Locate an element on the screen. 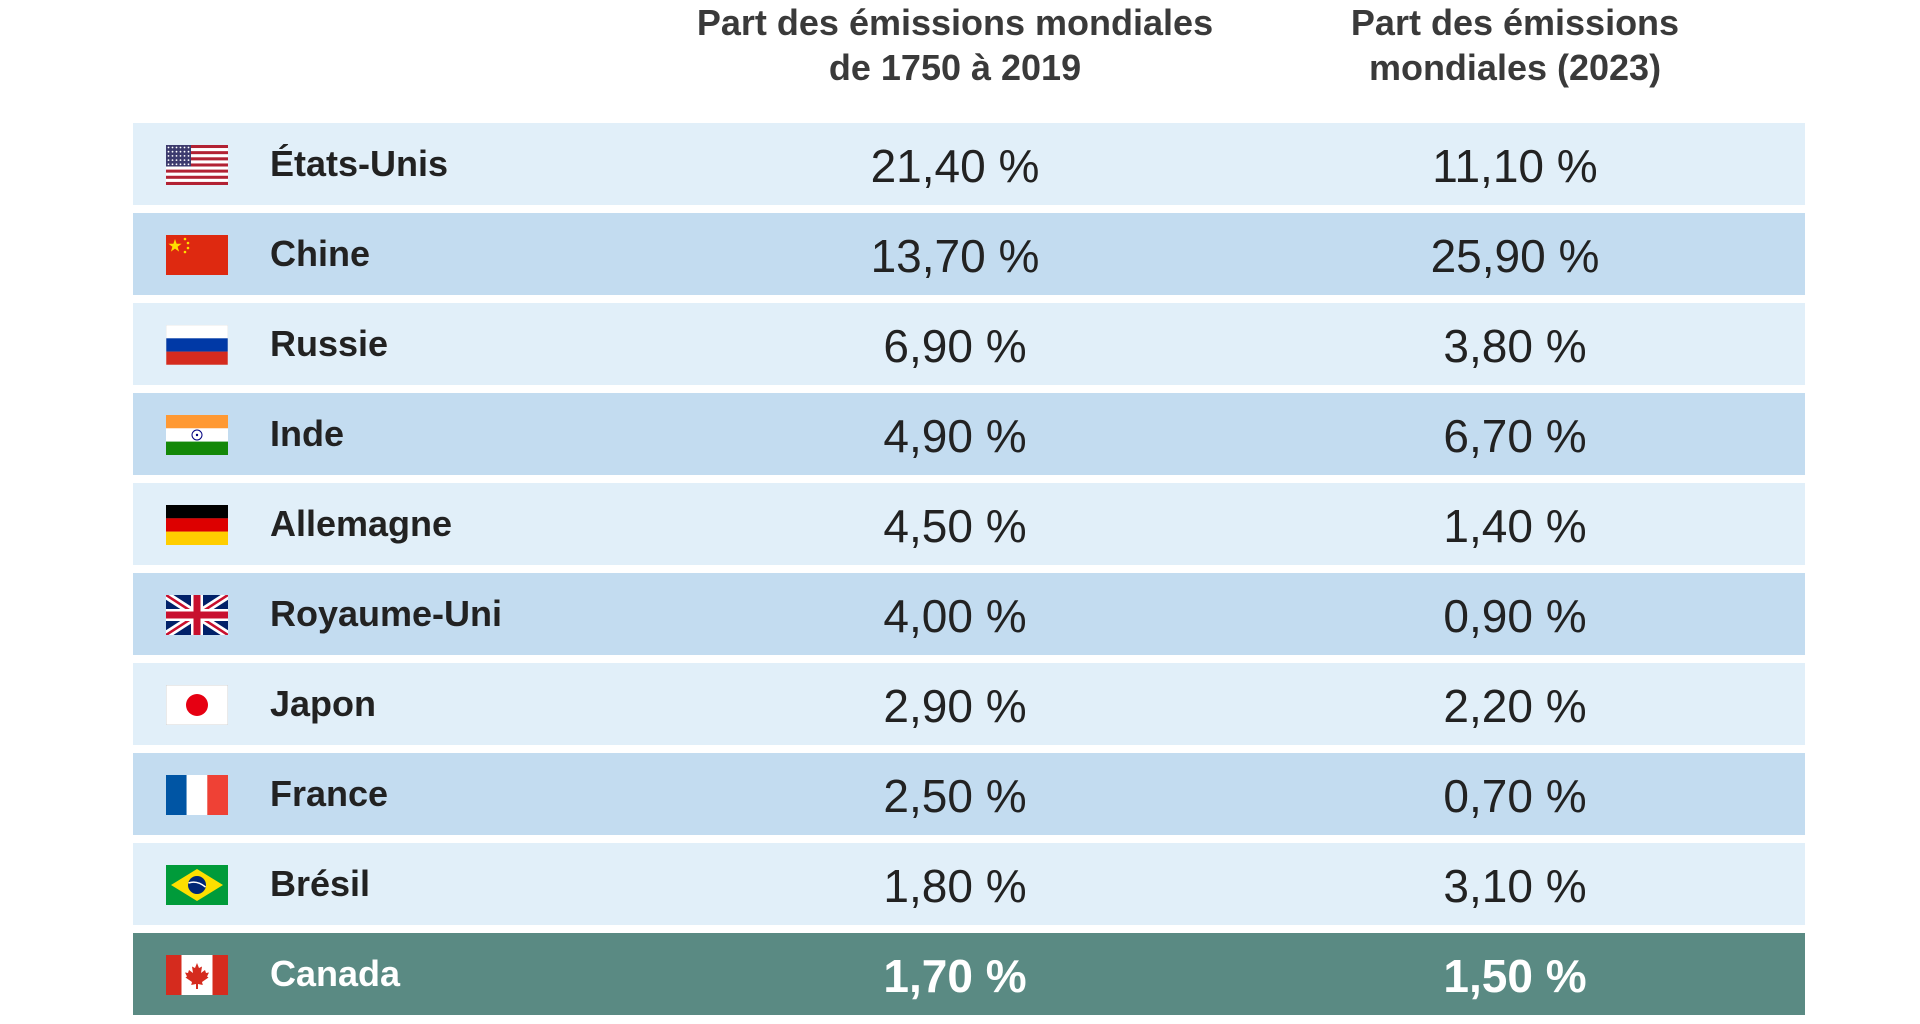 Image resolution: width=1920 pixels, height=1024 pixels. value-2023: 1,40 % is located at coordinates (1515, 526).